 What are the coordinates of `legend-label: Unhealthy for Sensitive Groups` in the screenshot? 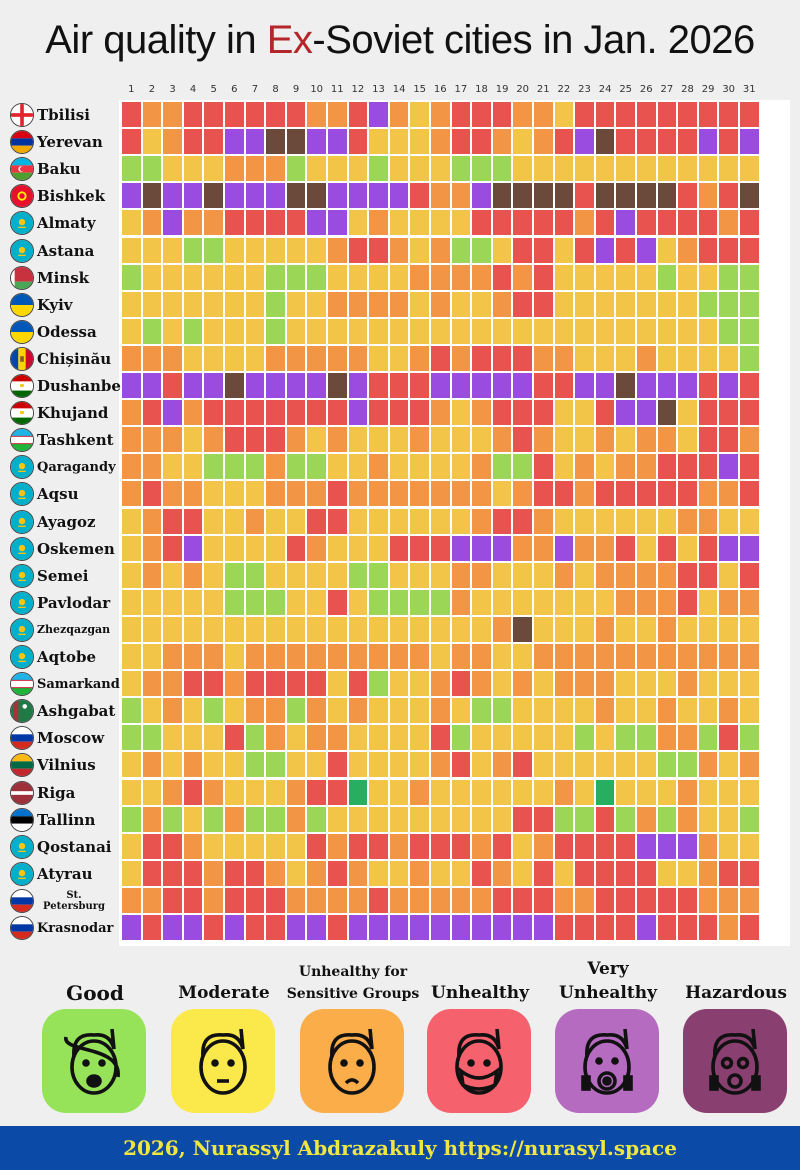 It's located at (353, 983).